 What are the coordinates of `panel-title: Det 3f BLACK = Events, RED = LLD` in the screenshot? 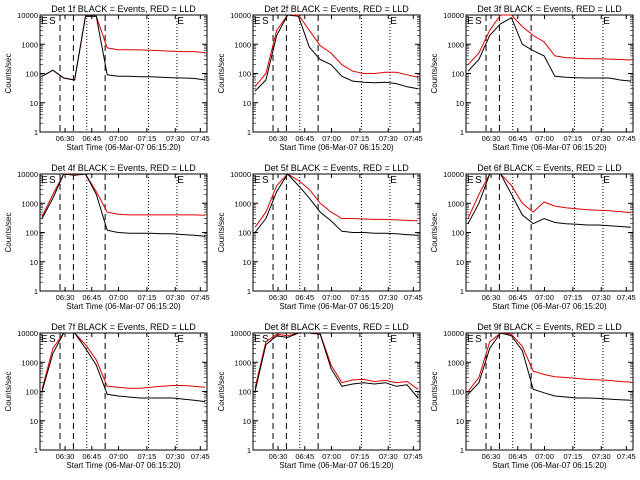 It's located at (549, 9).